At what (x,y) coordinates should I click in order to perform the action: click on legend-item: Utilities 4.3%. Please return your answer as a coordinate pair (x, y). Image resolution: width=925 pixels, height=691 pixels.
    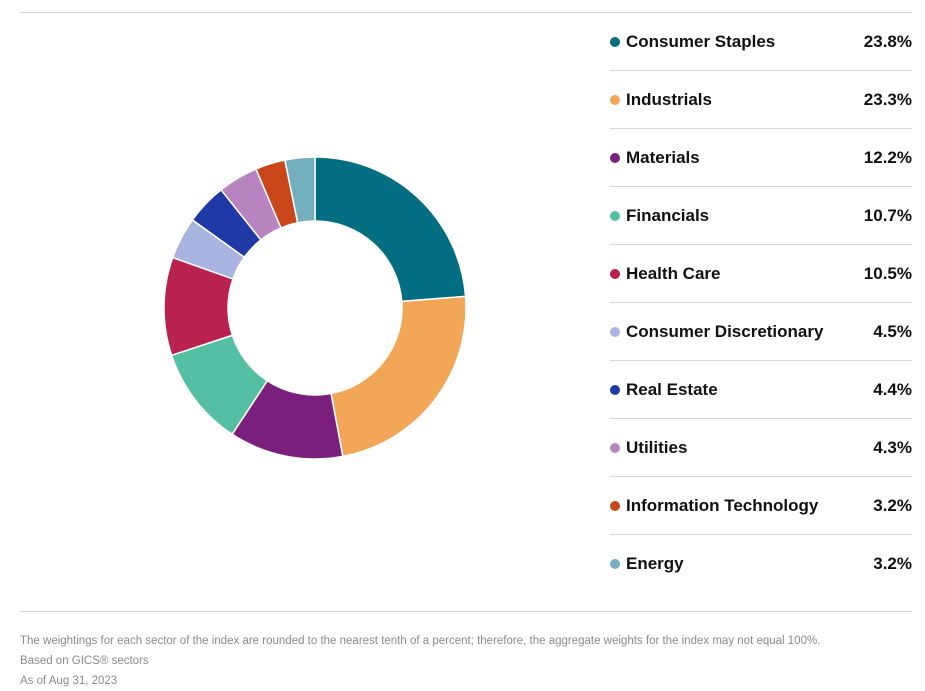
    Looking at the image, I should click on (761, 448).